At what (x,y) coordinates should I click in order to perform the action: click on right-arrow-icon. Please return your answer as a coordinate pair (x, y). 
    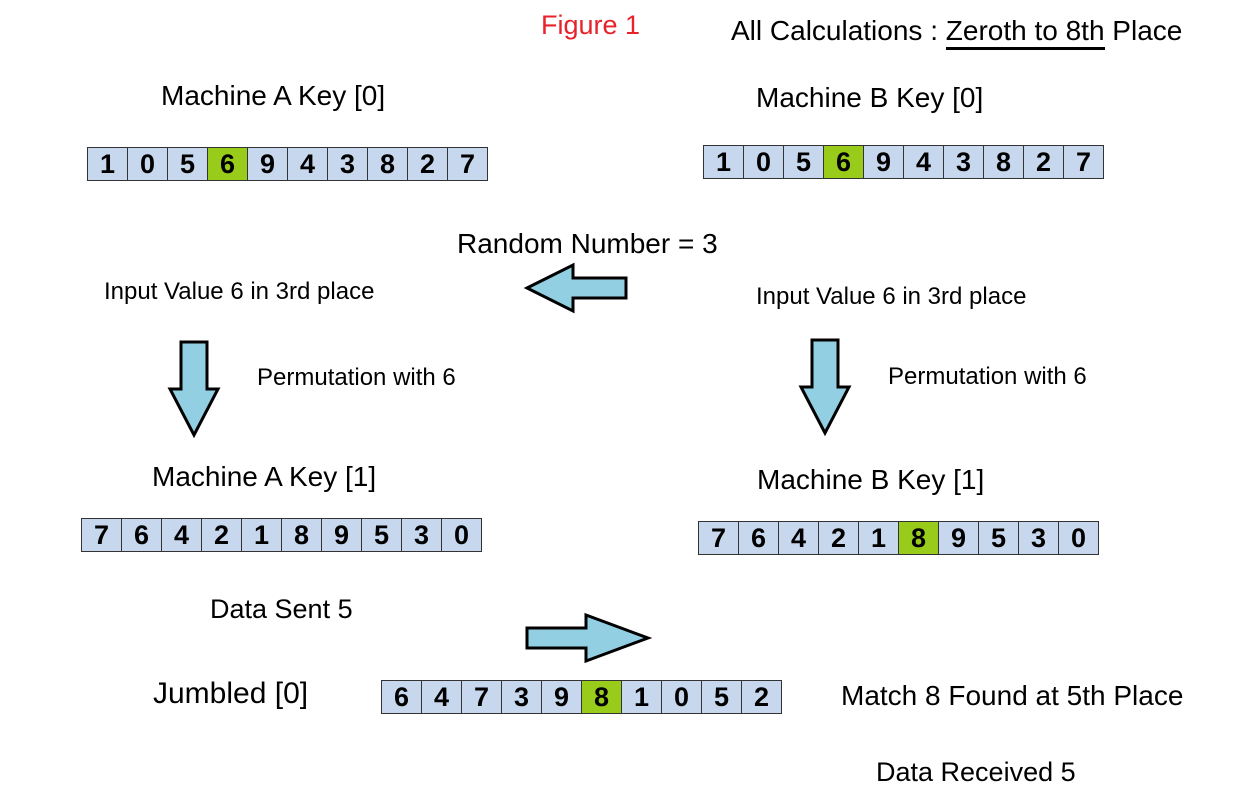
    Looking at the image, I should click on (589, 638).